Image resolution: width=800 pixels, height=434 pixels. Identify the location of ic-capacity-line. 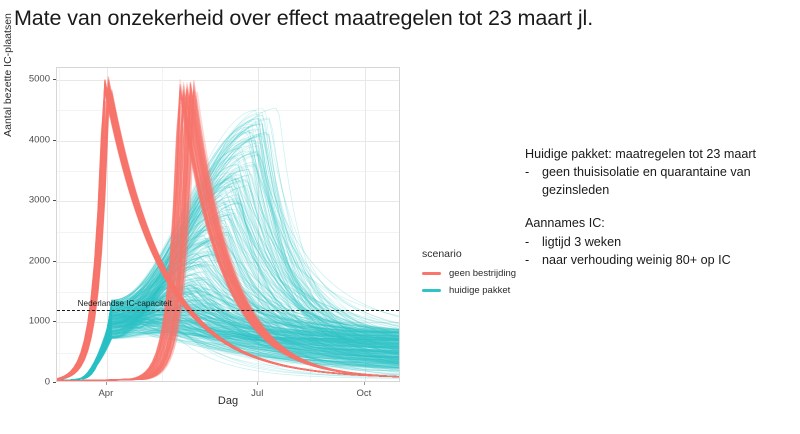
(228, 311).